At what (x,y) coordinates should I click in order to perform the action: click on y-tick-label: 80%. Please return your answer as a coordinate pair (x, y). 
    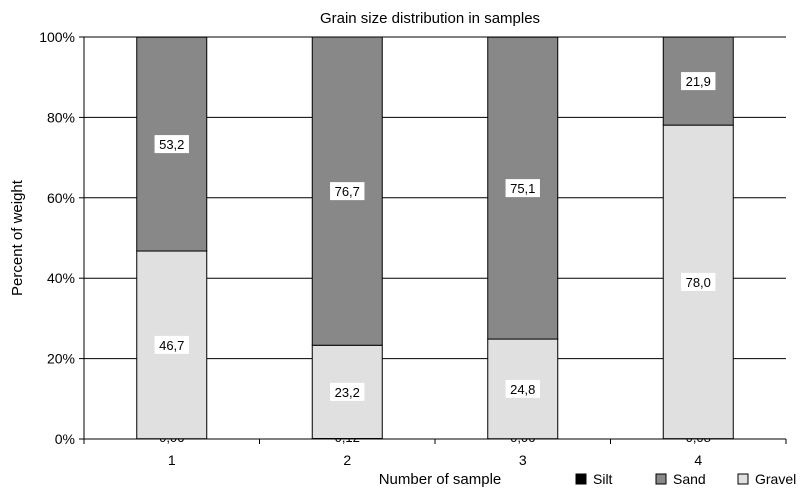
    Looking at the image, I should click on (61, 117).